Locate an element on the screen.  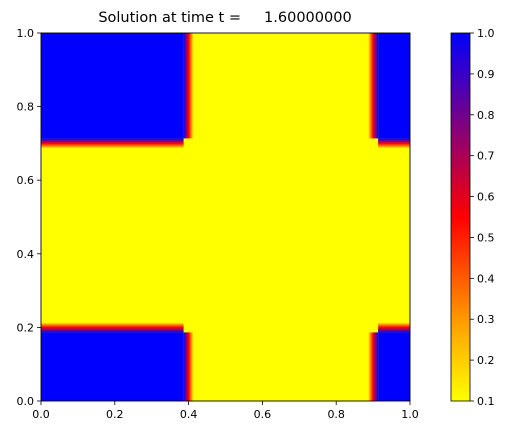
y-axis: 0.0 0.2 0.4 0.6 0.8 1.0 is located at coordinates (29, 217).